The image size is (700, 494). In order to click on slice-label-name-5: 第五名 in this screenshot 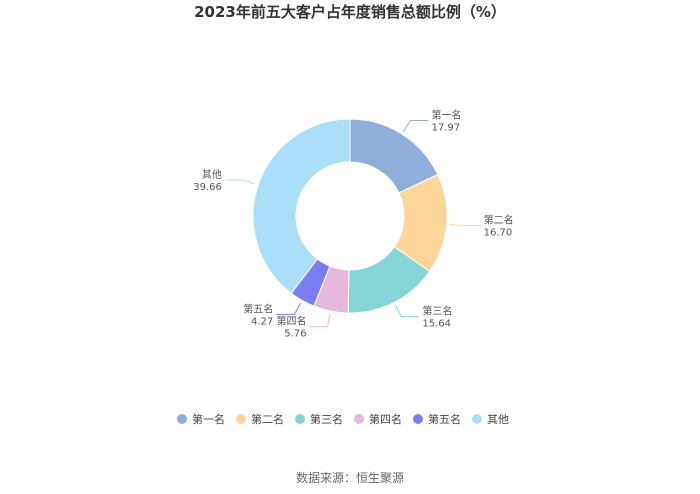, I will do `click(258, 308)`.